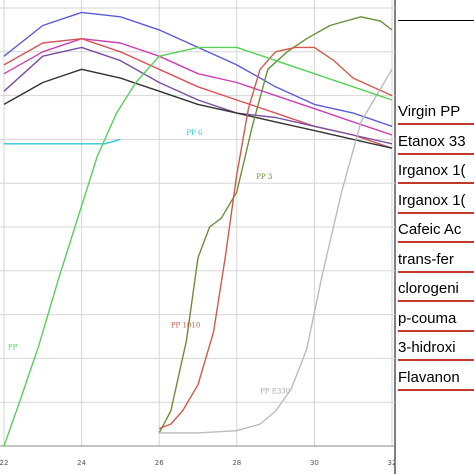  I want to click on x-tick-label: 30, so click(314, 463).